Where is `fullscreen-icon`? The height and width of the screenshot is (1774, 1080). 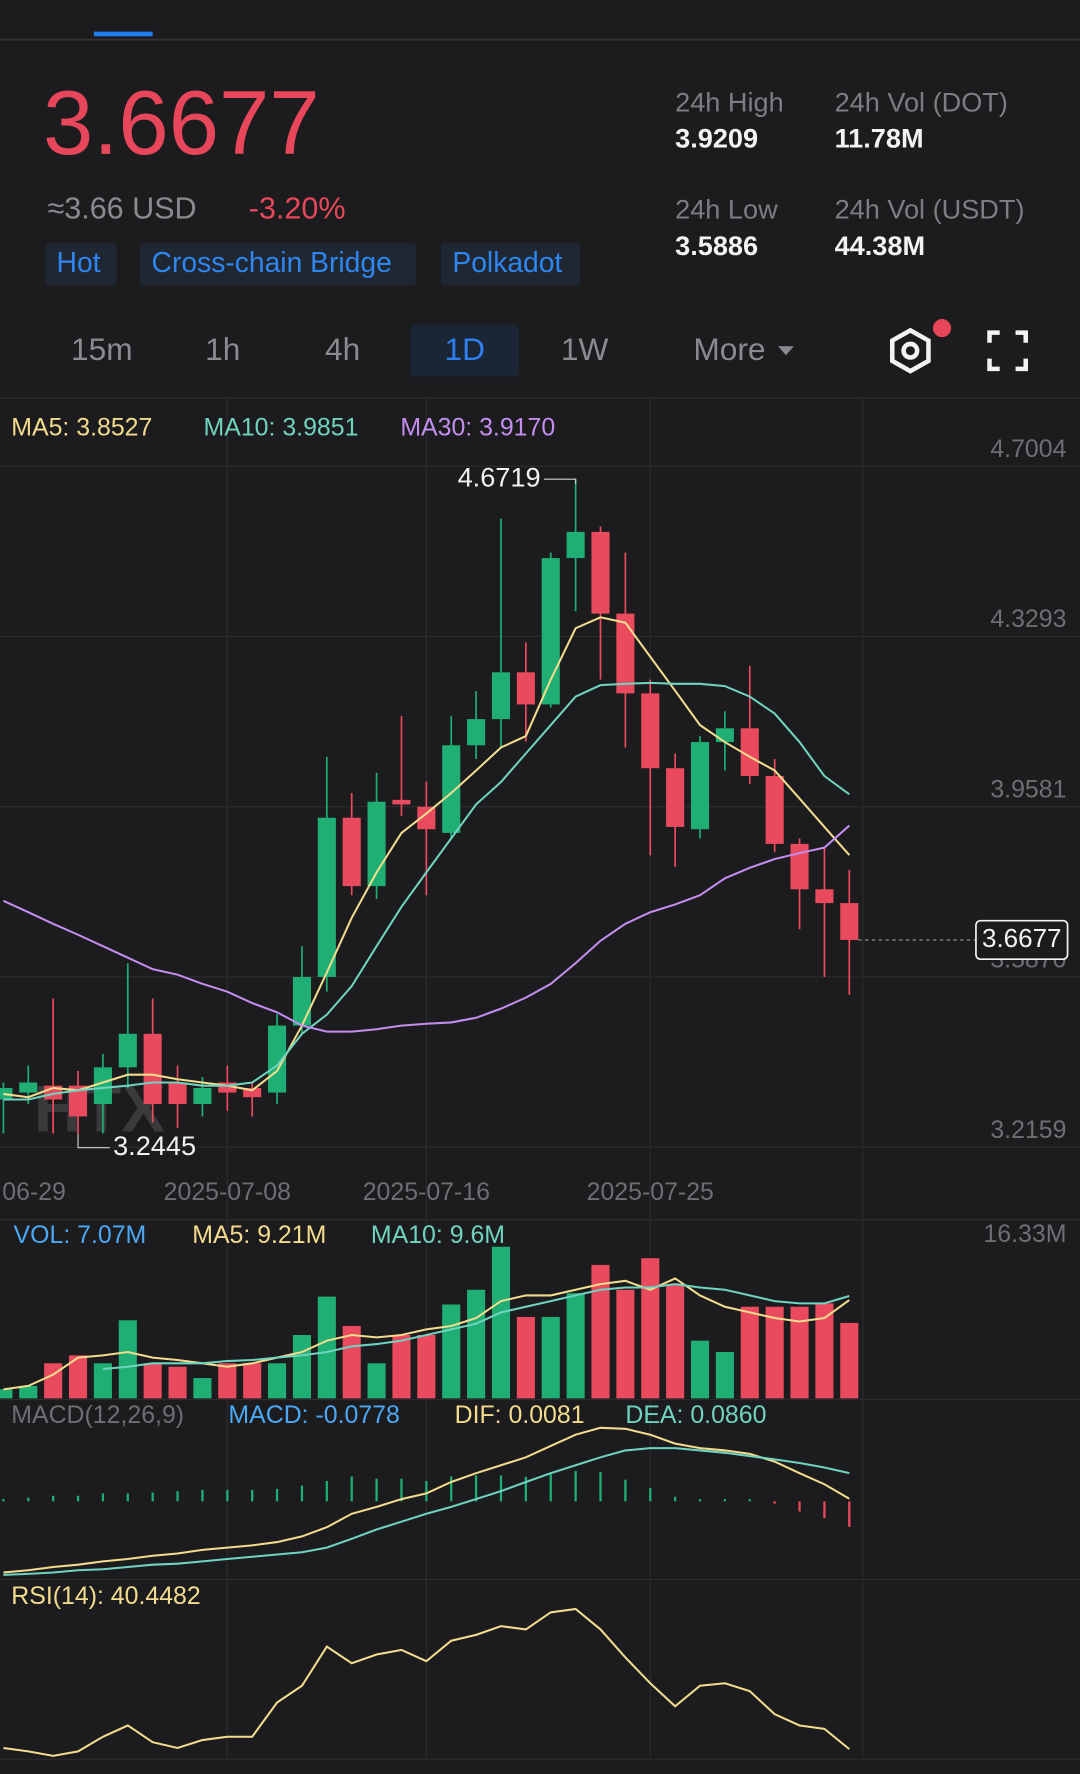 fullscreen-icon is located at coordinates (1007, 351).